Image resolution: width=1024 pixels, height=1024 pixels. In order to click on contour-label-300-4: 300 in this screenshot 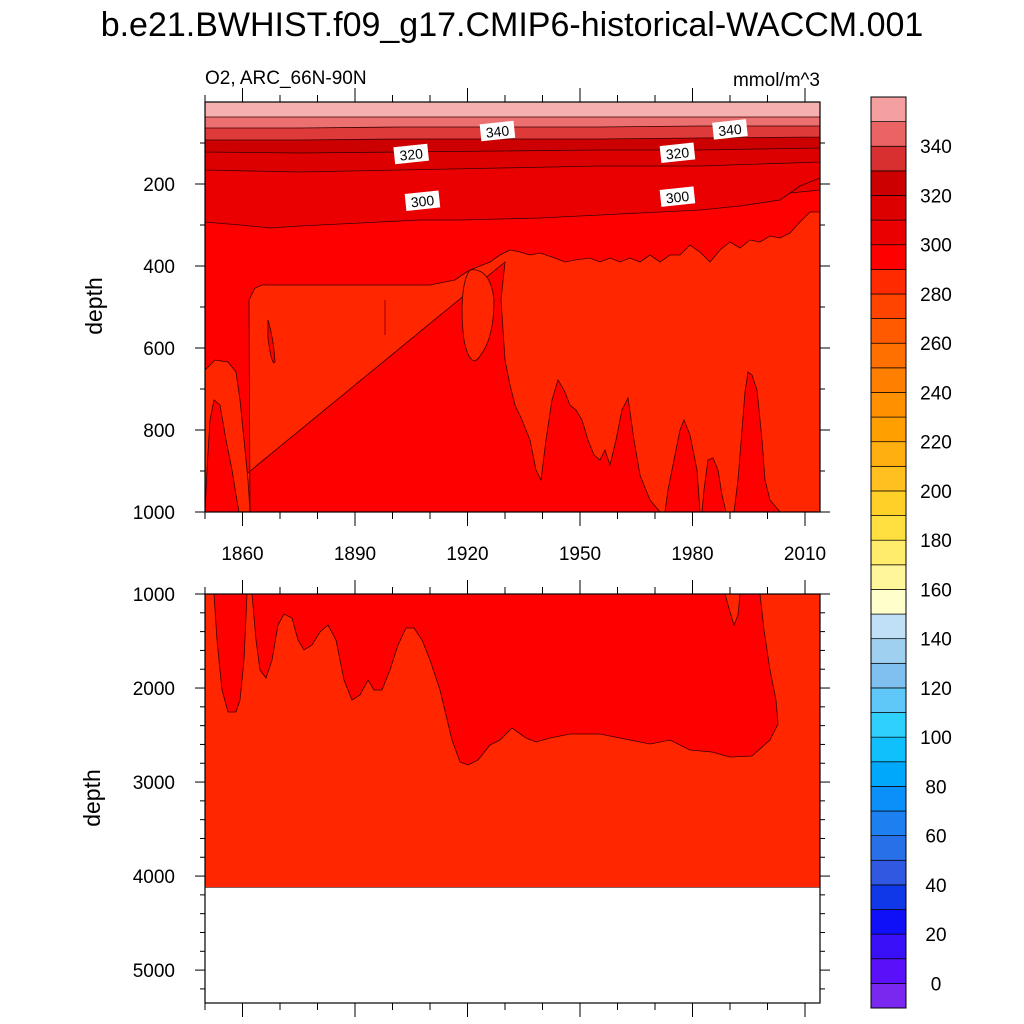, I will do `click(422, 200)`.